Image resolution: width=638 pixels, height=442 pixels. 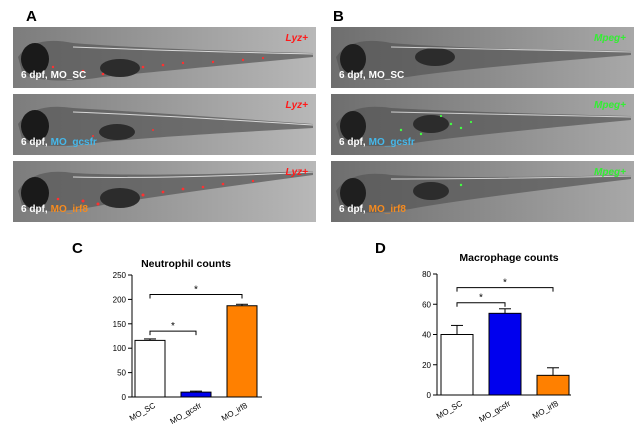 I want to click on y-tick-label: 60, so click(x=426, y=304).